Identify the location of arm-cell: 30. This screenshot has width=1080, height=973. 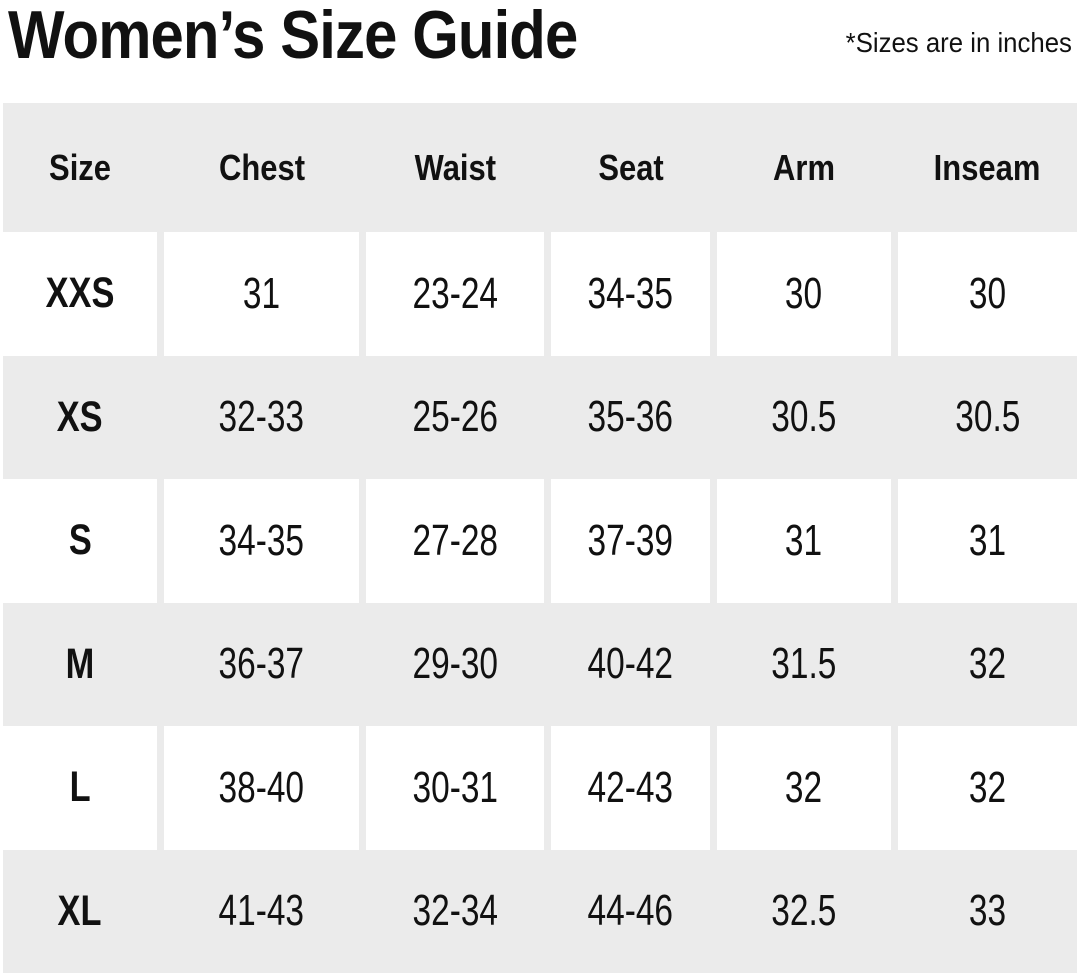
(804, 294).